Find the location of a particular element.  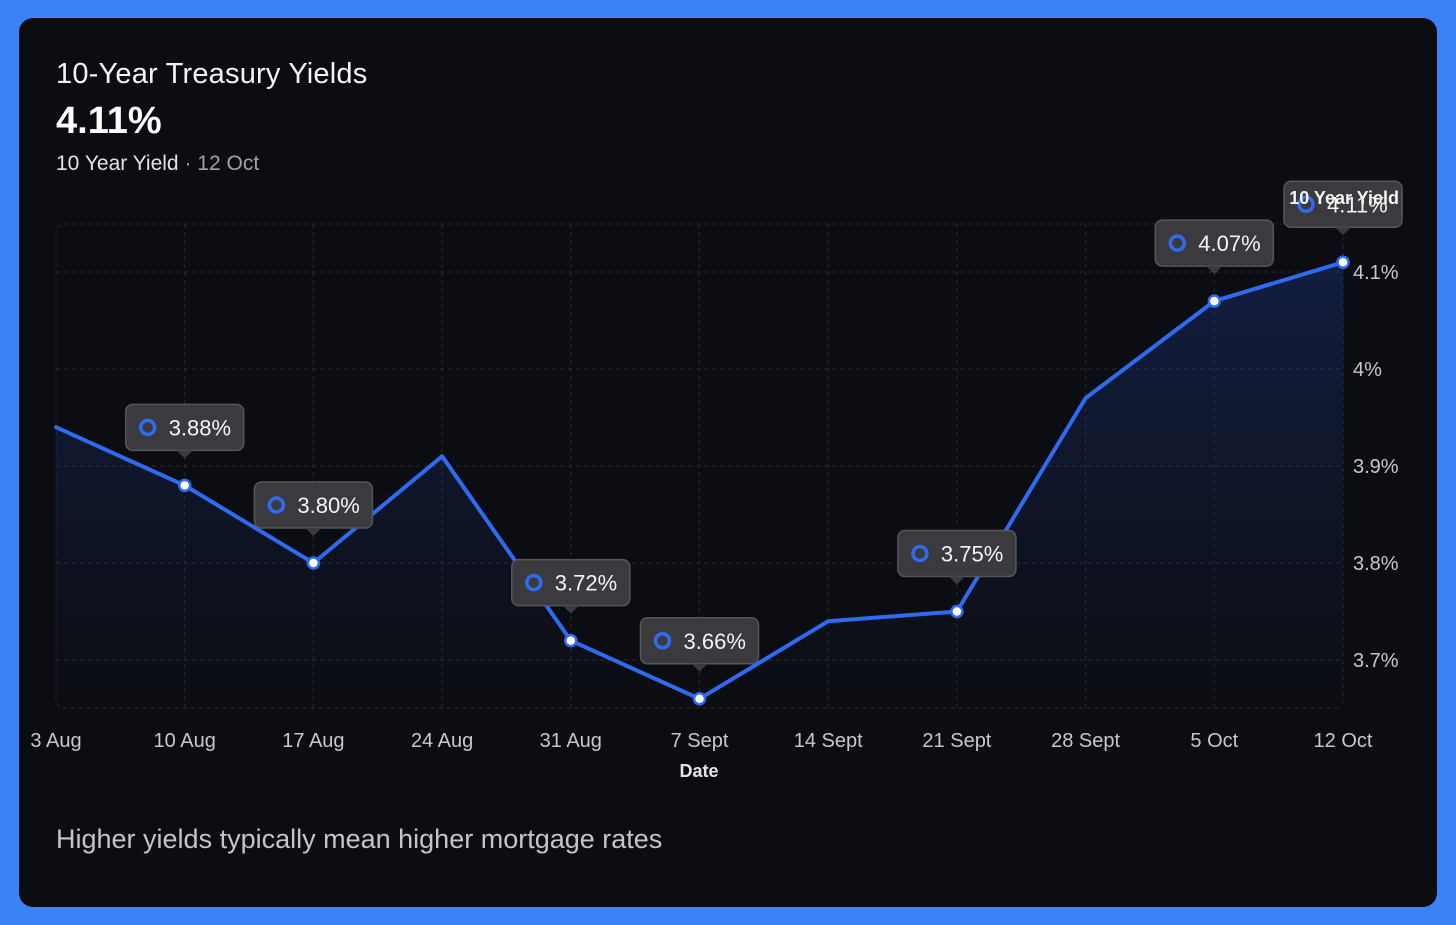

value-tooltip: 4.11% is located at coordinates (1343, 208).